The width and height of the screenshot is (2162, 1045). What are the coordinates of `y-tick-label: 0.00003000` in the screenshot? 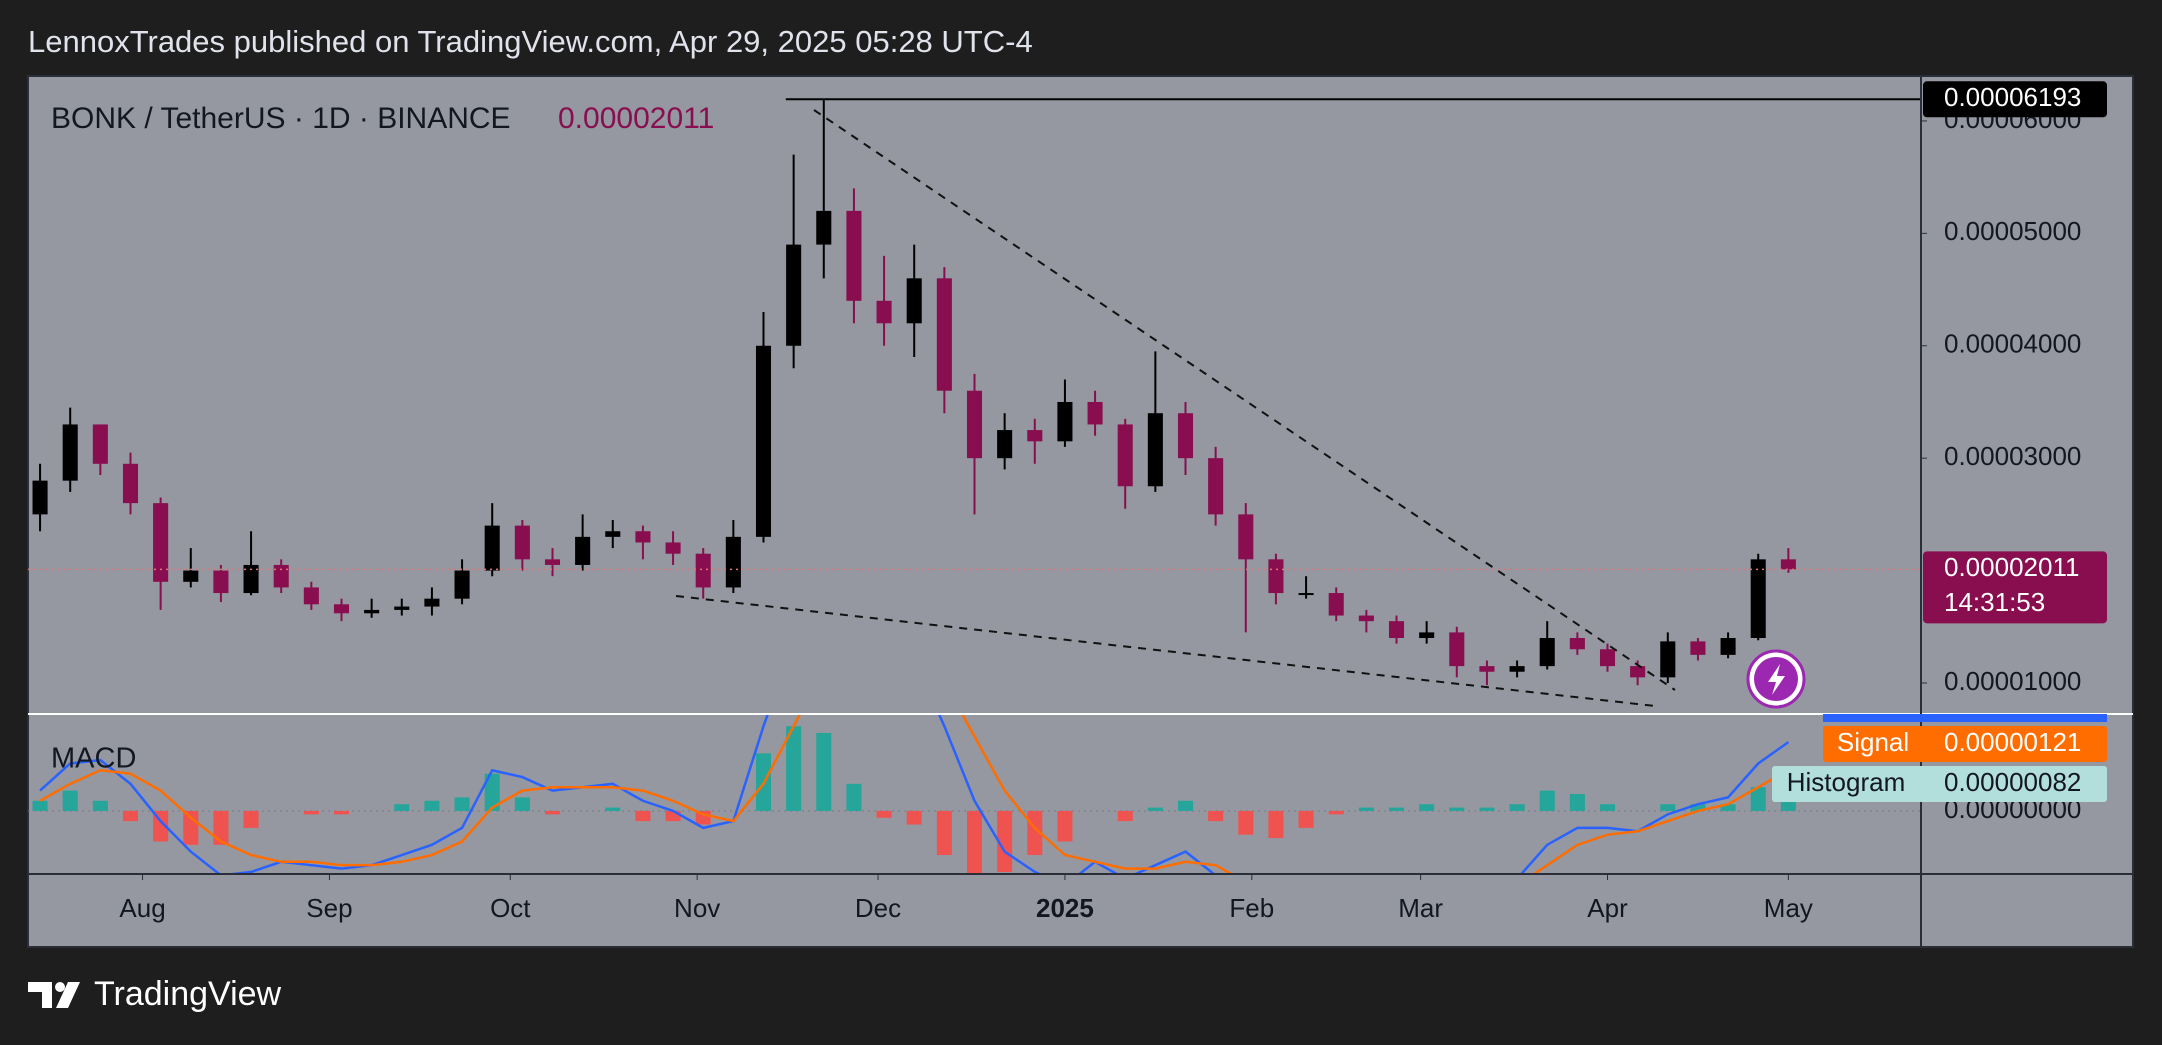 It's located at (2012, 456).